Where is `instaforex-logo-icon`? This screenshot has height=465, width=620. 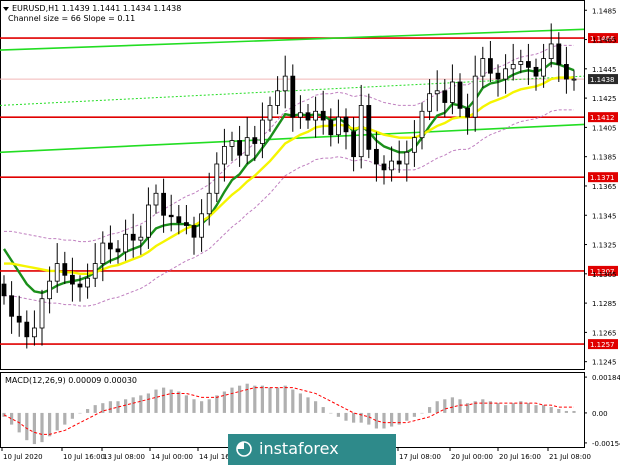
instaforex-logo-icon is located at coordinates (244, 449).